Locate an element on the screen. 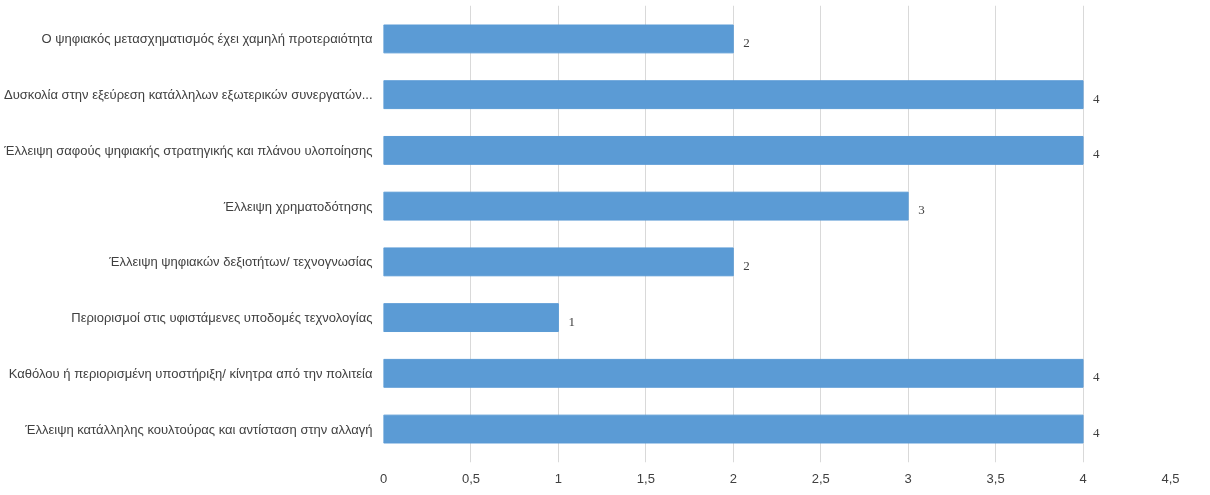 This screenshot has width=1210, height=495. x-tick-label: 2,5 is located at coordinates (820, 478).